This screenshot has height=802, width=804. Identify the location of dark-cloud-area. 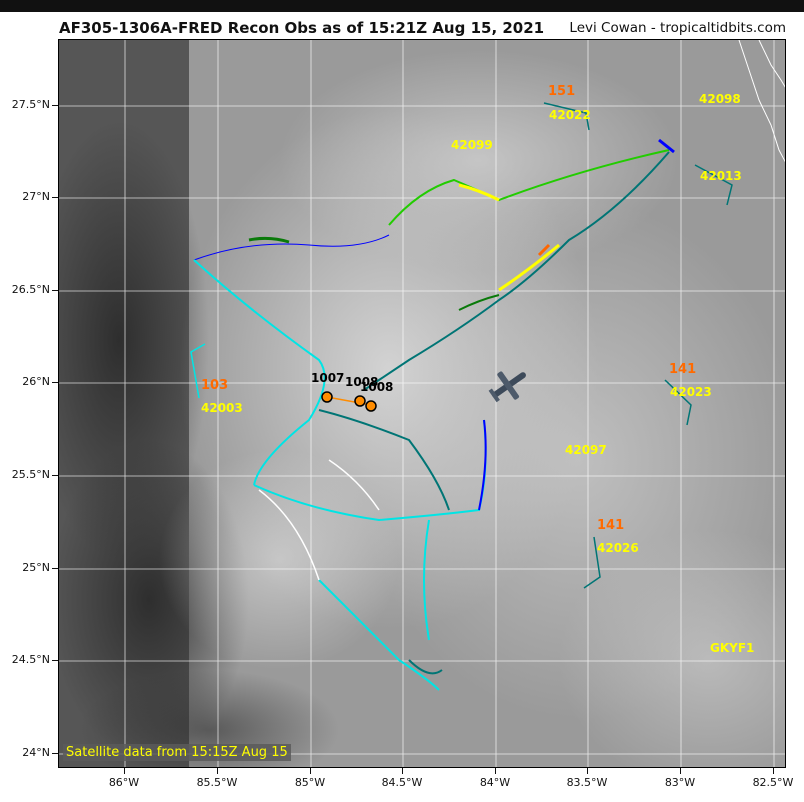
(209, 718).